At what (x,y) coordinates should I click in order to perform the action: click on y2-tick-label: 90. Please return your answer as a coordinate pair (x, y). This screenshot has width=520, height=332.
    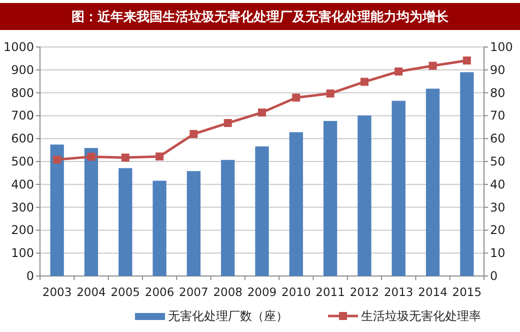
    Looking at the image, I should click on (498, 69).